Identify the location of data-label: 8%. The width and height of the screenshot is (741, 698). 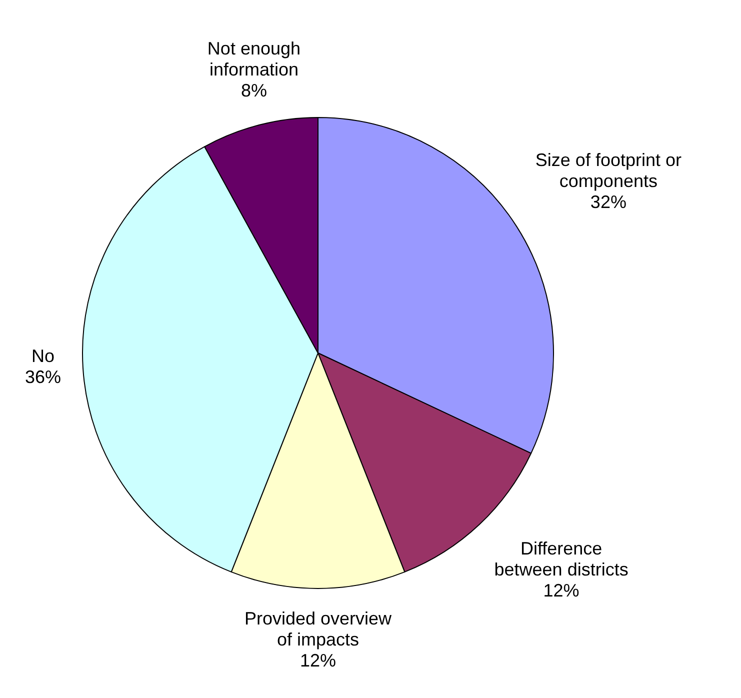
(253, 90).